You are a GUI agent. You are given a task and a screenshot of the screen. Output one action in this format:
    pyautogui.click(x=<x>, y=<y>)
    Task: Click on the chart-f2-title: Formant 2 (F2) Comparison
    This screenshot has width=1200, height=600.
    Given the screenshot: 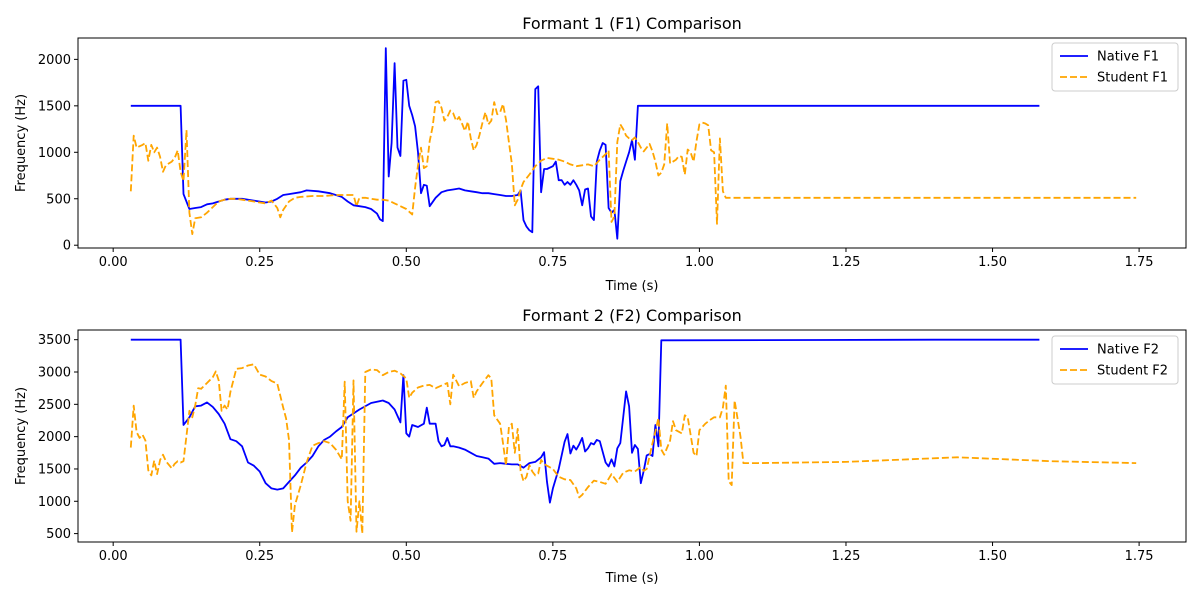 What is the action you would take?
    pyautogui.click(x=632, y=315)
    